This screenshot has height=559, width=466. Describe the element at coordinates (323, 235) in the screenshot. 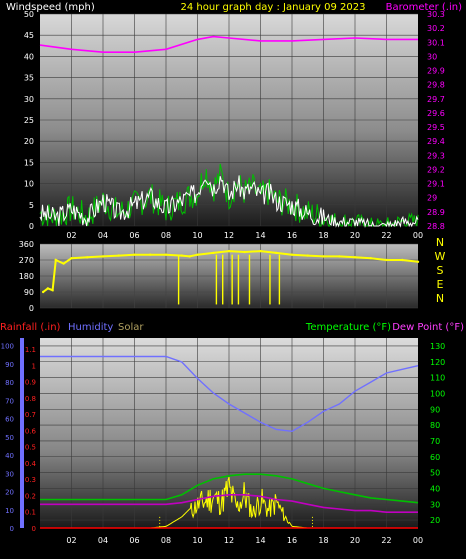

I see `top-time-tick: 18` at that location.